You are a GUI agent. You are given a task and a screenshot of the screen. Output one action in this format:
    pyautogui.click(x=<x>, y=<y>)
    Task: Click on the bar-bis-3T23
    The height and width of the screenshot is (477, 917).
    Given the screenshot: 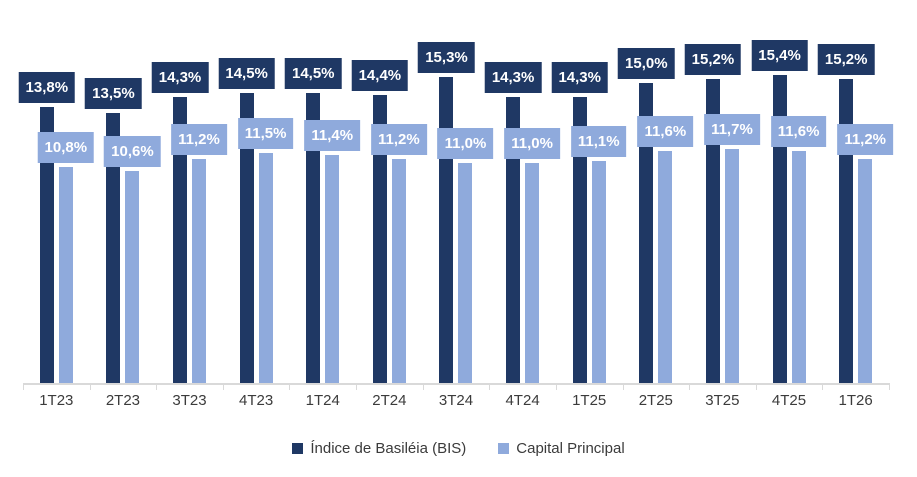 What is the action you would take?
    pyautogui.click(x=180, y=240)
    